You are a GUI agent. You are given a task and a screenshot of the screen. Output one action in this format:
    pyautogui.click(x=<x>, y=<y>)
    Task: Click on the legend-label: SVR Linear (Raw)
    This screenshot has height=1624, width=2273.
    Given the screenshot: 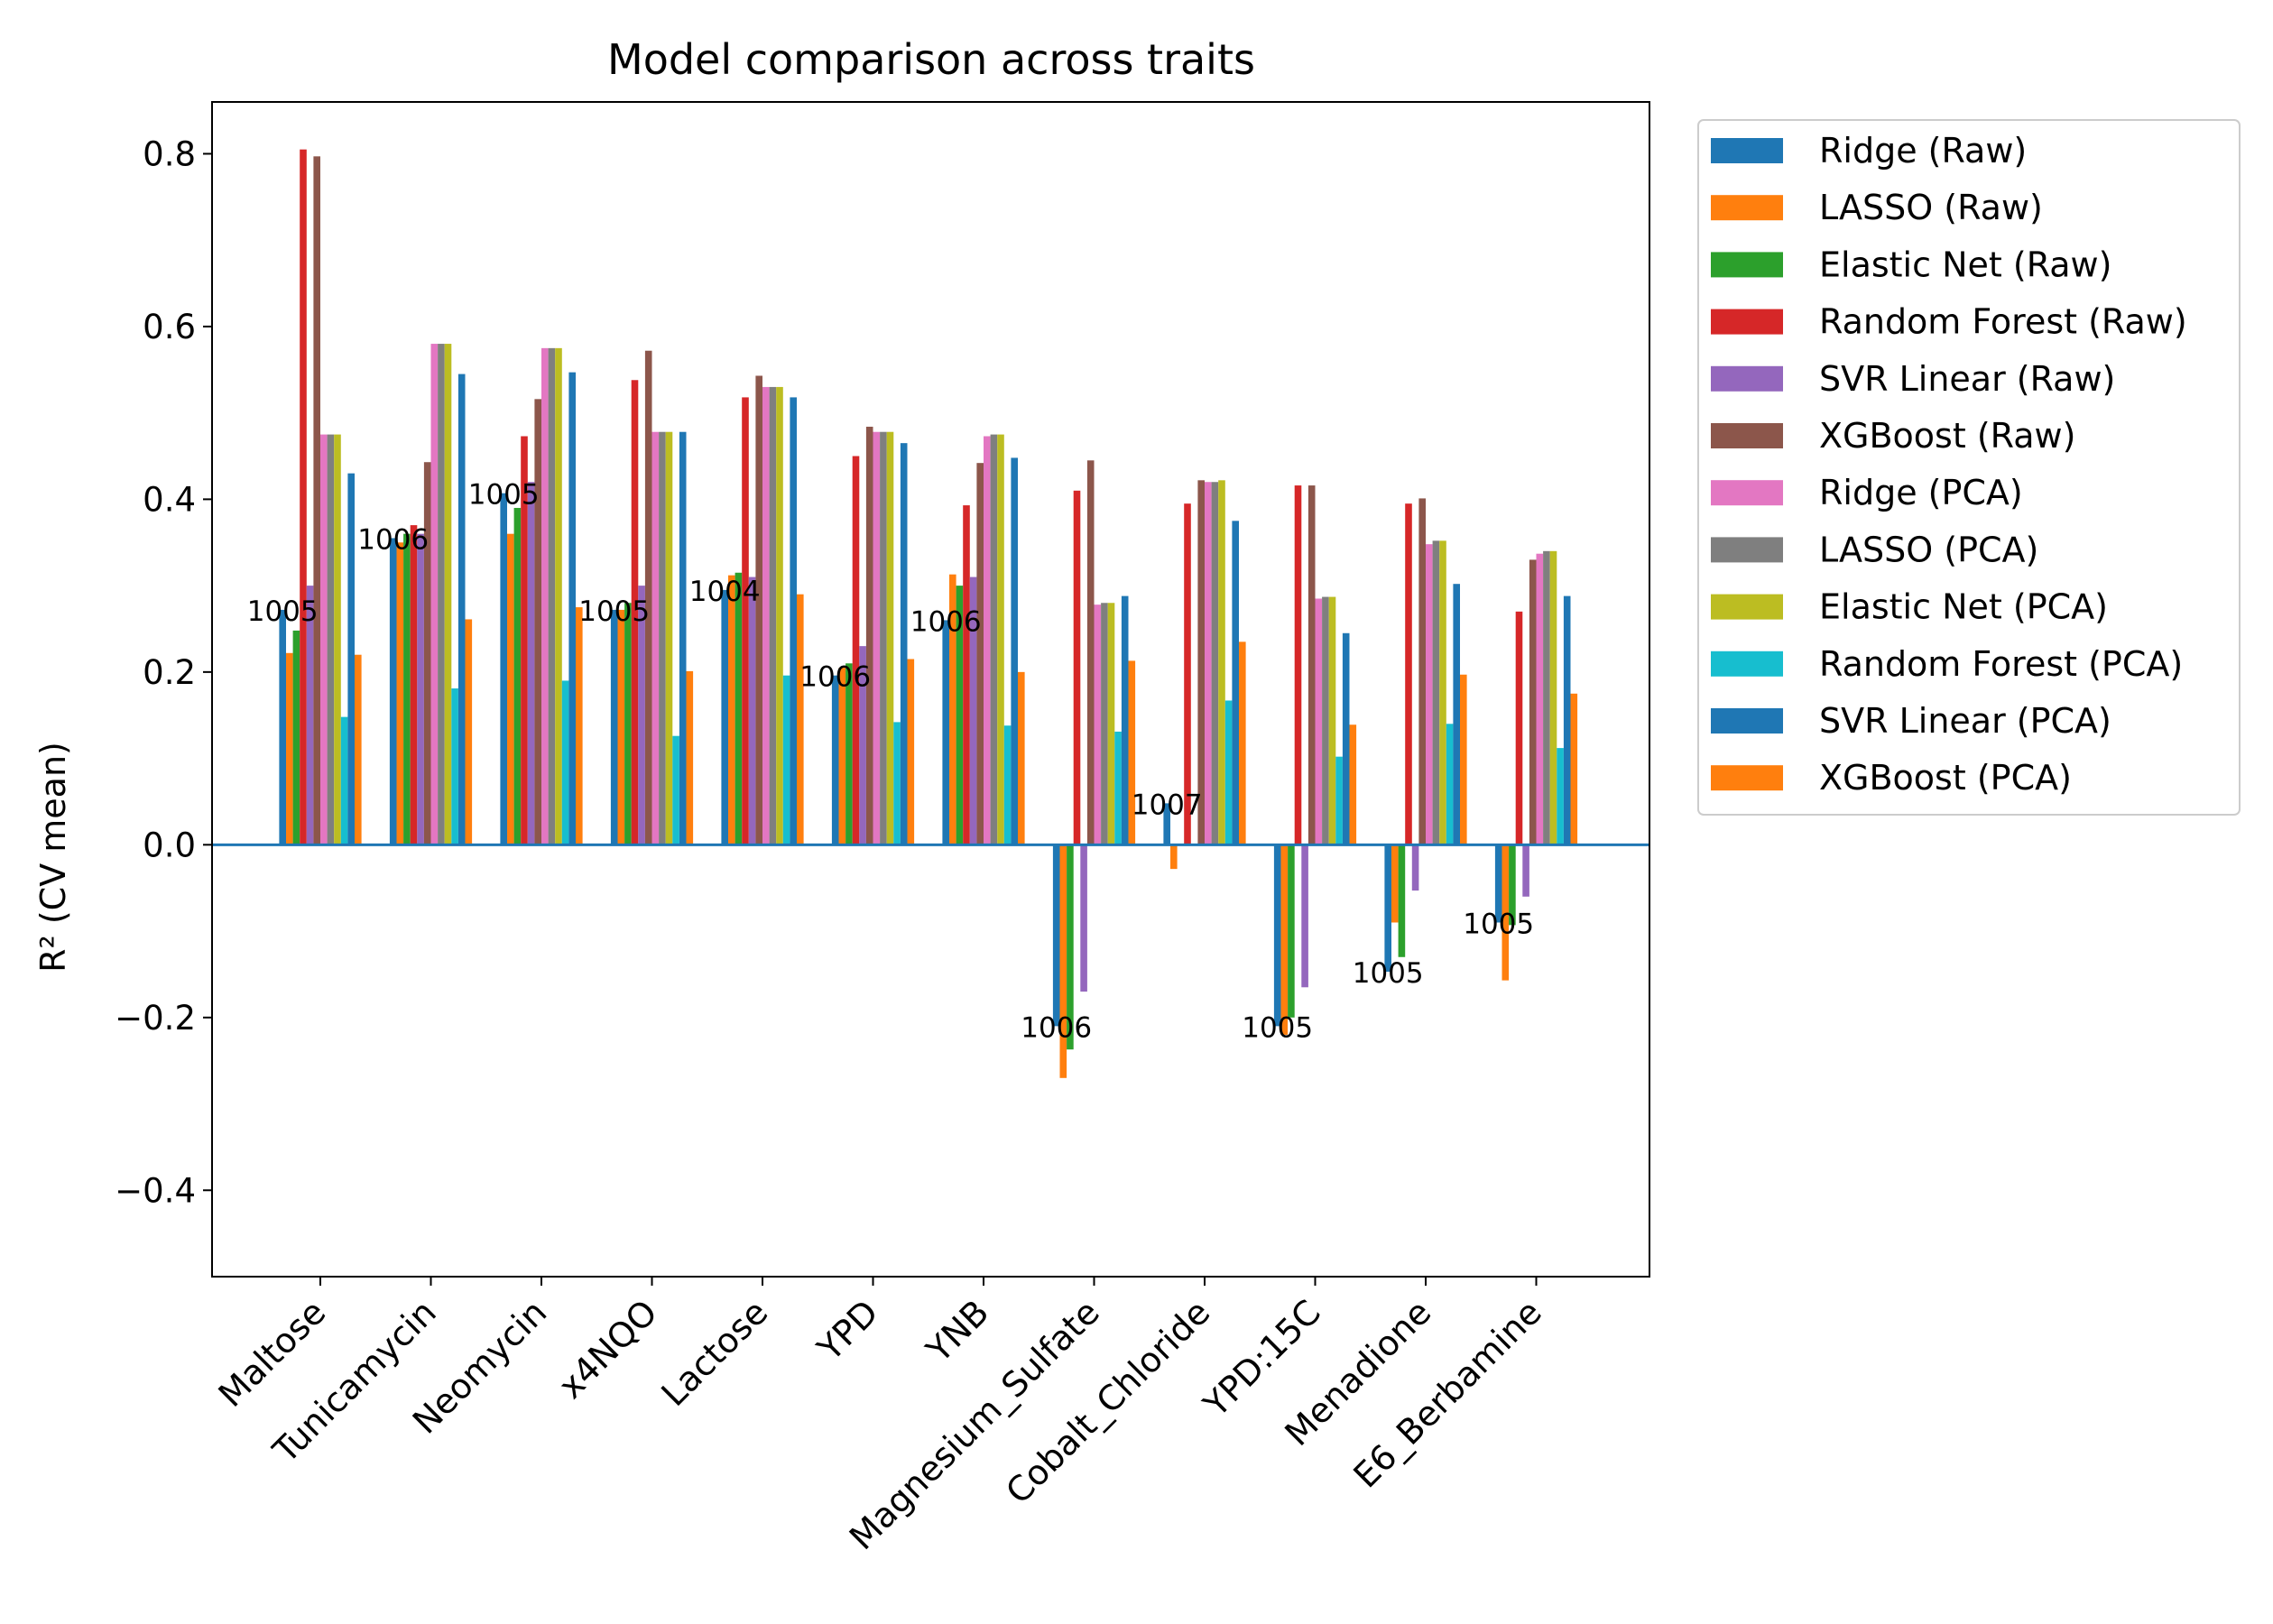 What is the action you would take?
    pyautogui.click(x=1967, y=379)
    